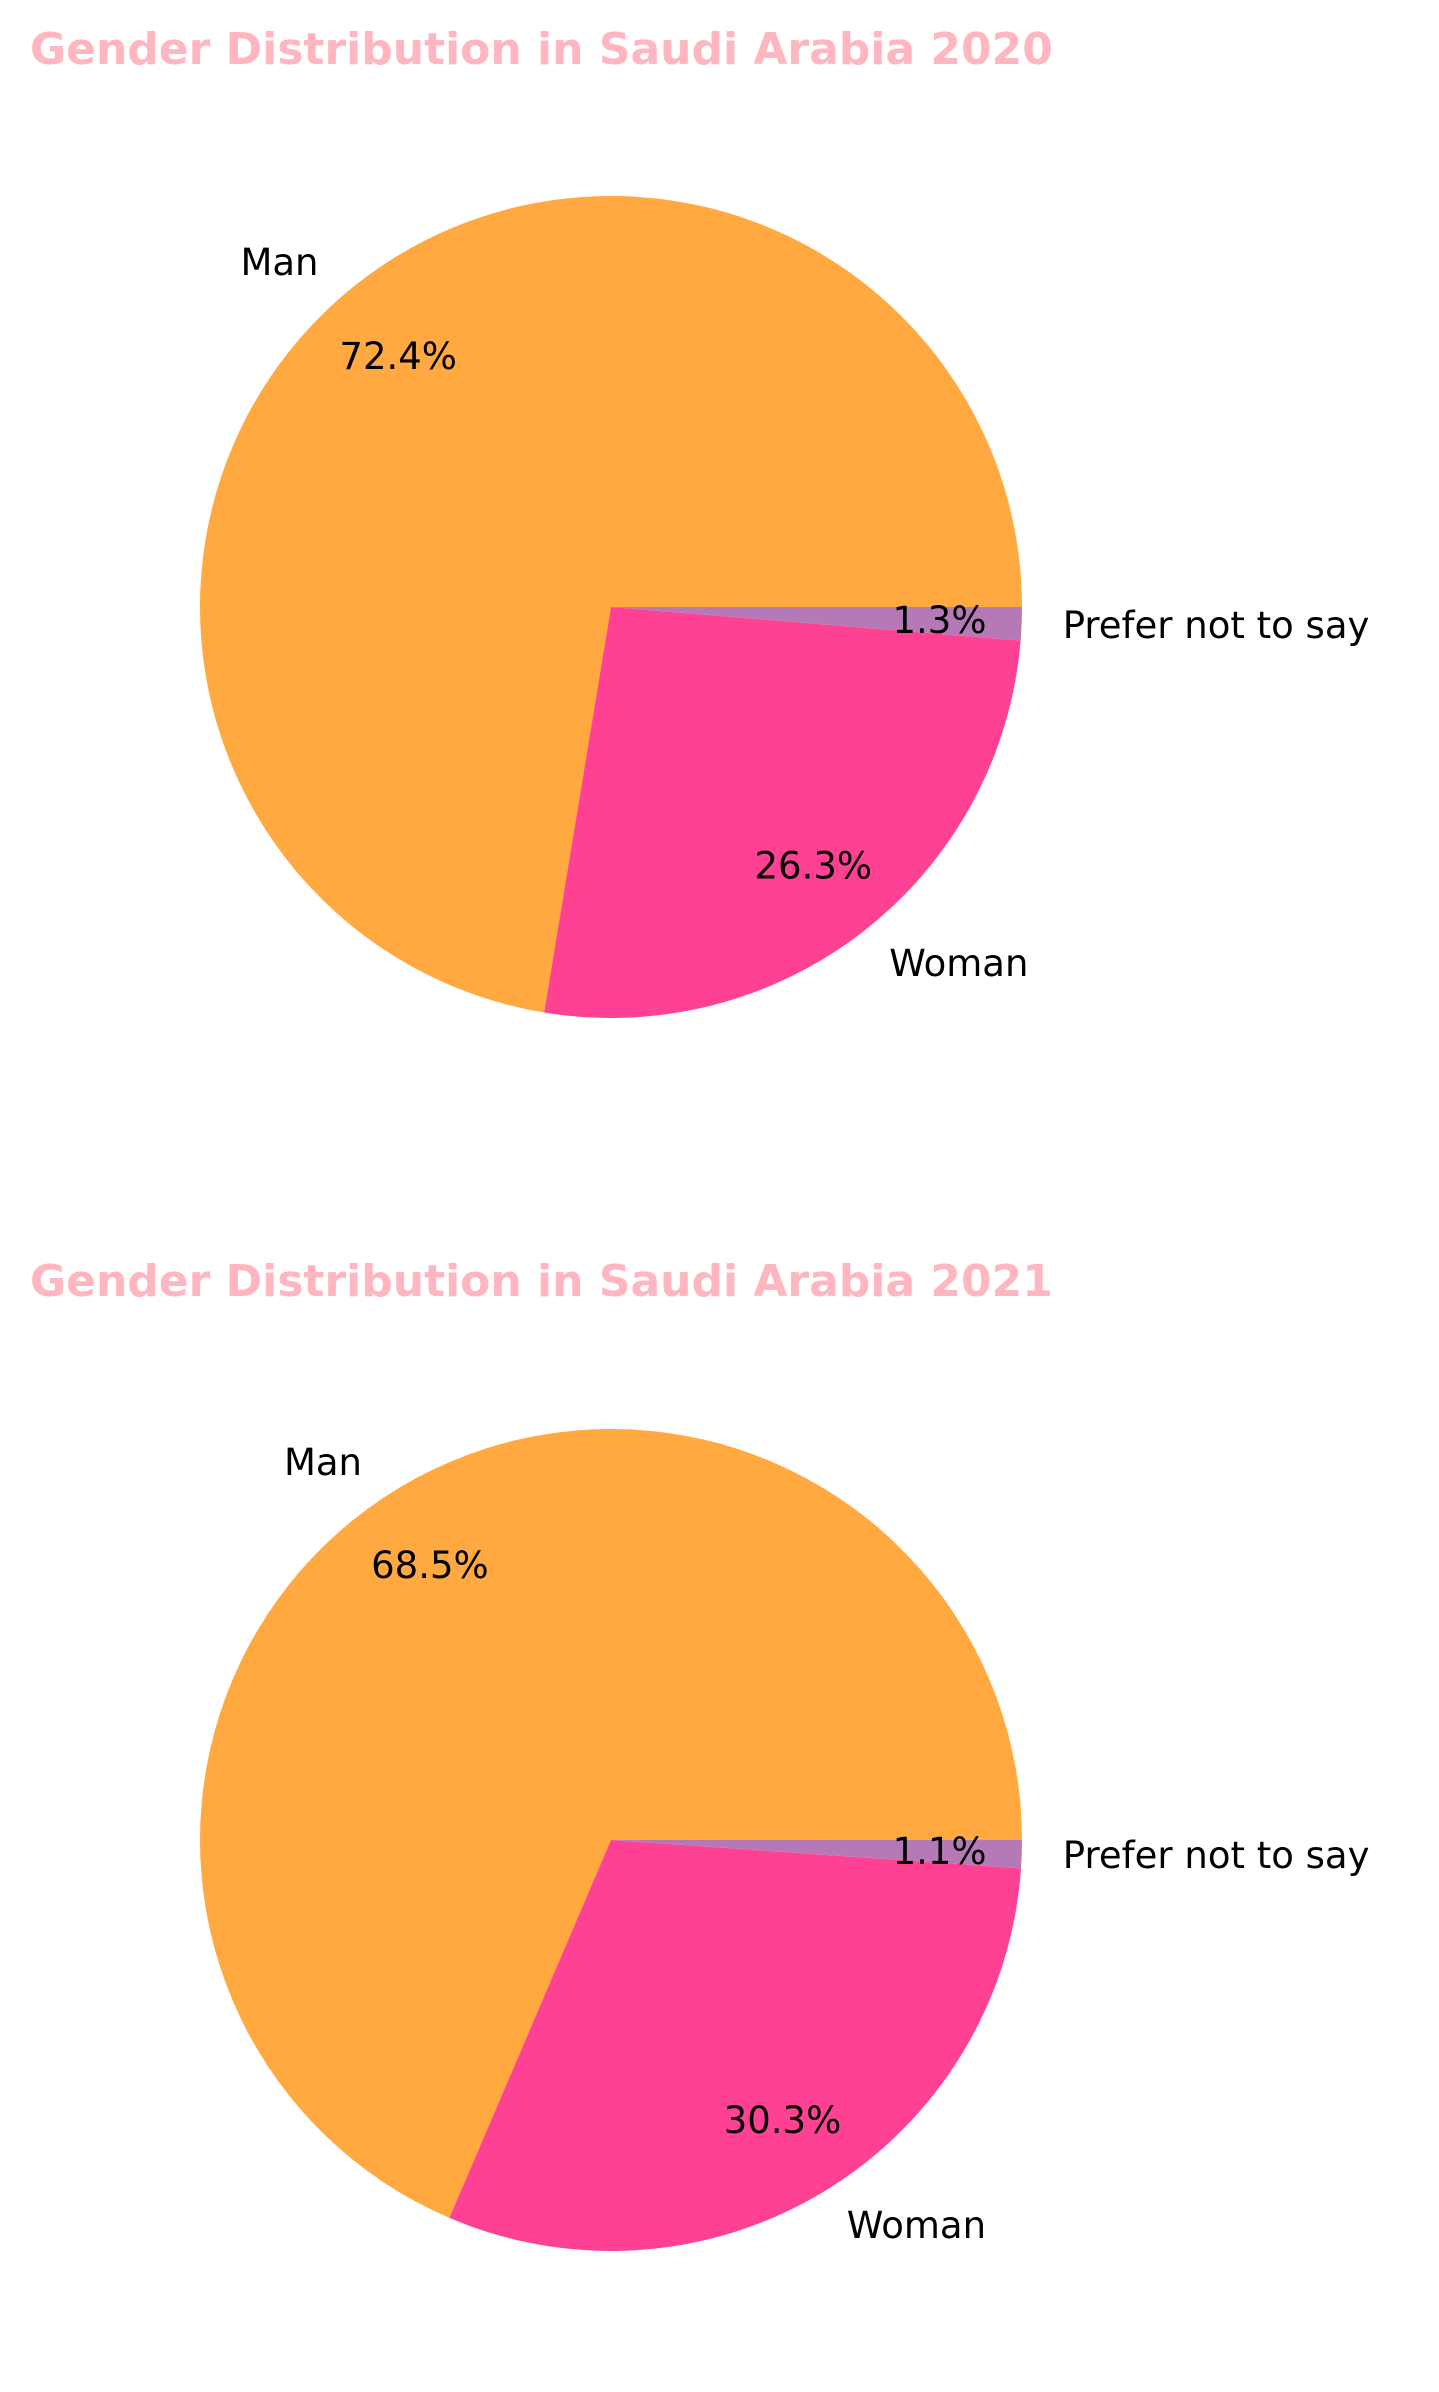  What do you see at coordinates (279, 262) in the screenshot?
I see `slice-label-man-2020: Man` at bounding box center [279, 262].